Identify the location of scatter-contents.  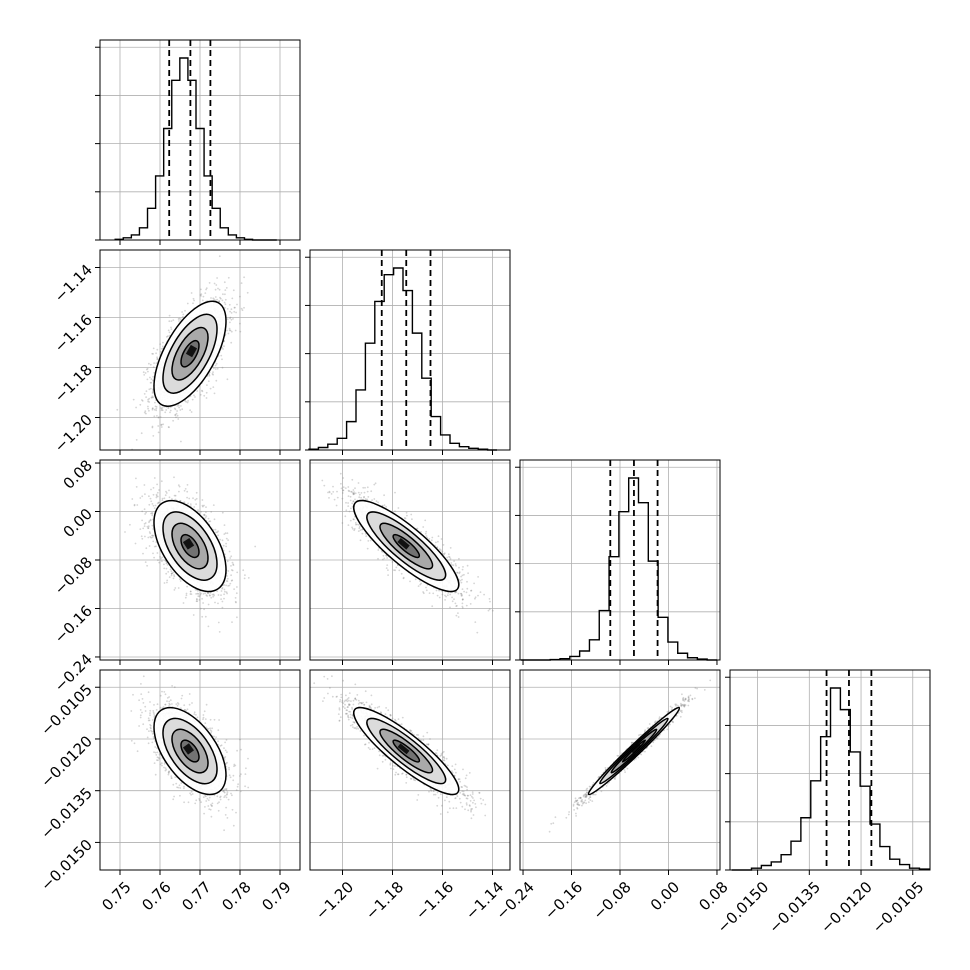
(190, 554).